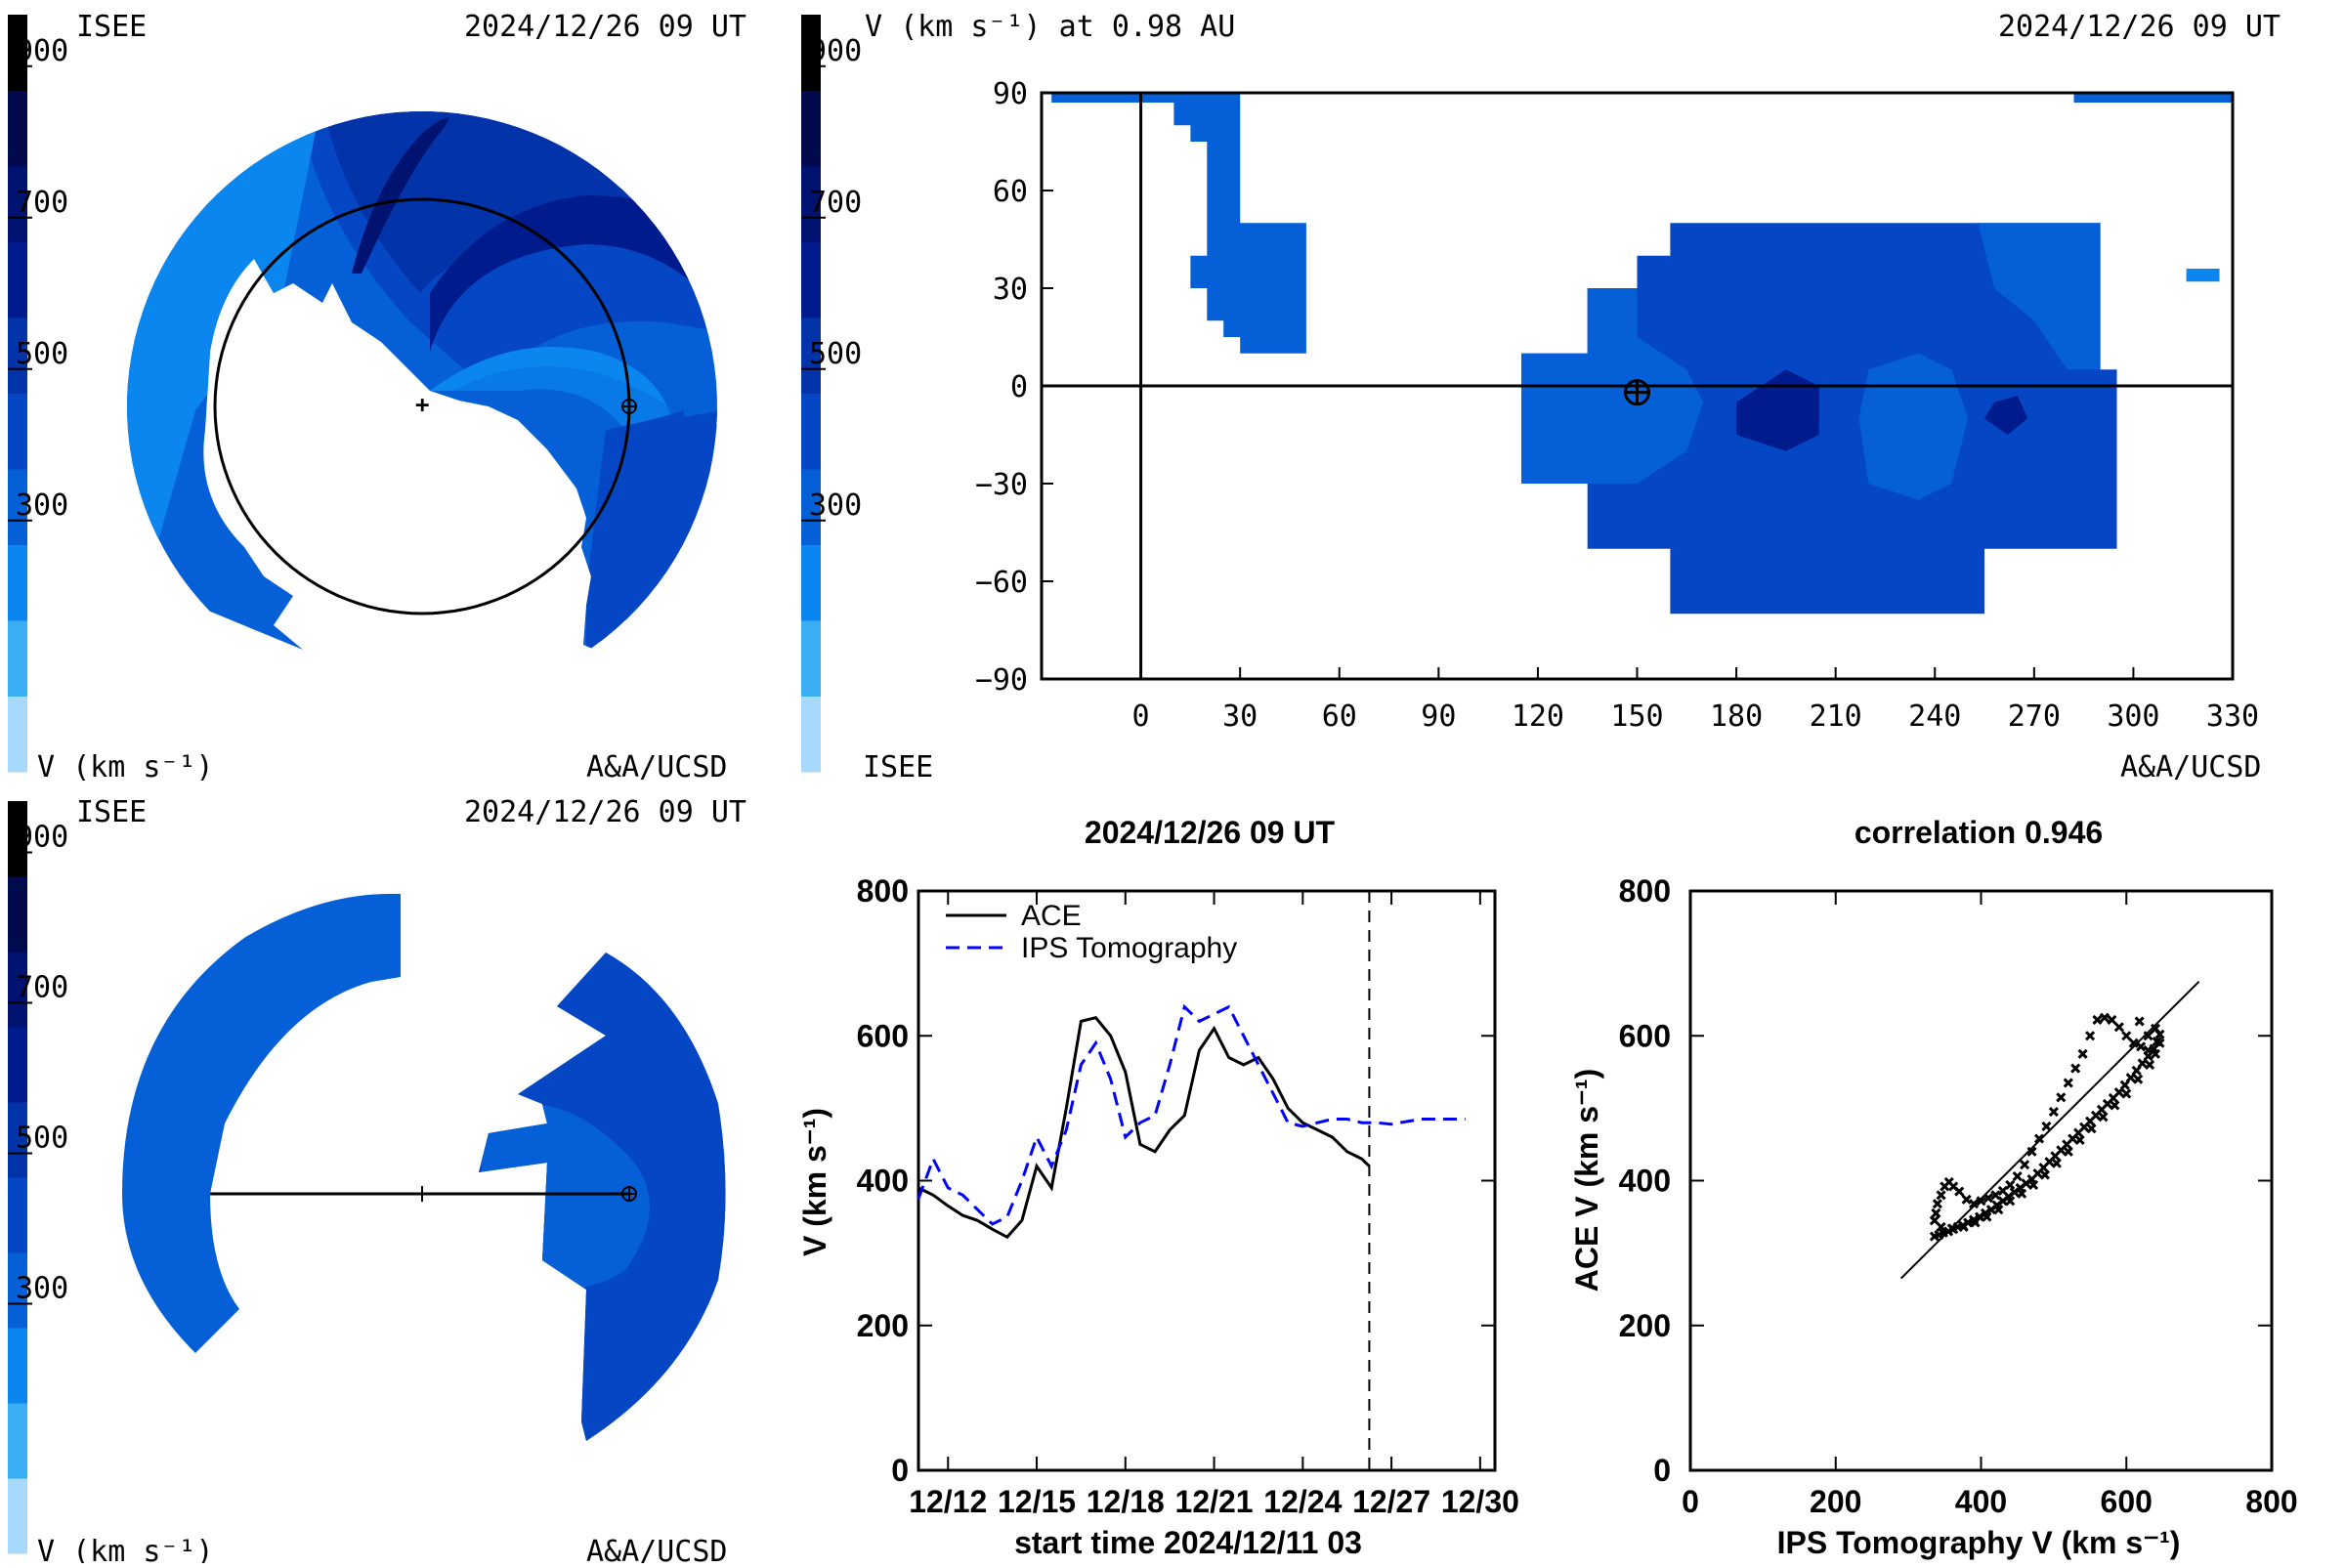  What do you see at coordinates (1690, 1501) in the screenshot?
I see `scatter-xtick-label: 0` at bounding box center [1690, 1501].